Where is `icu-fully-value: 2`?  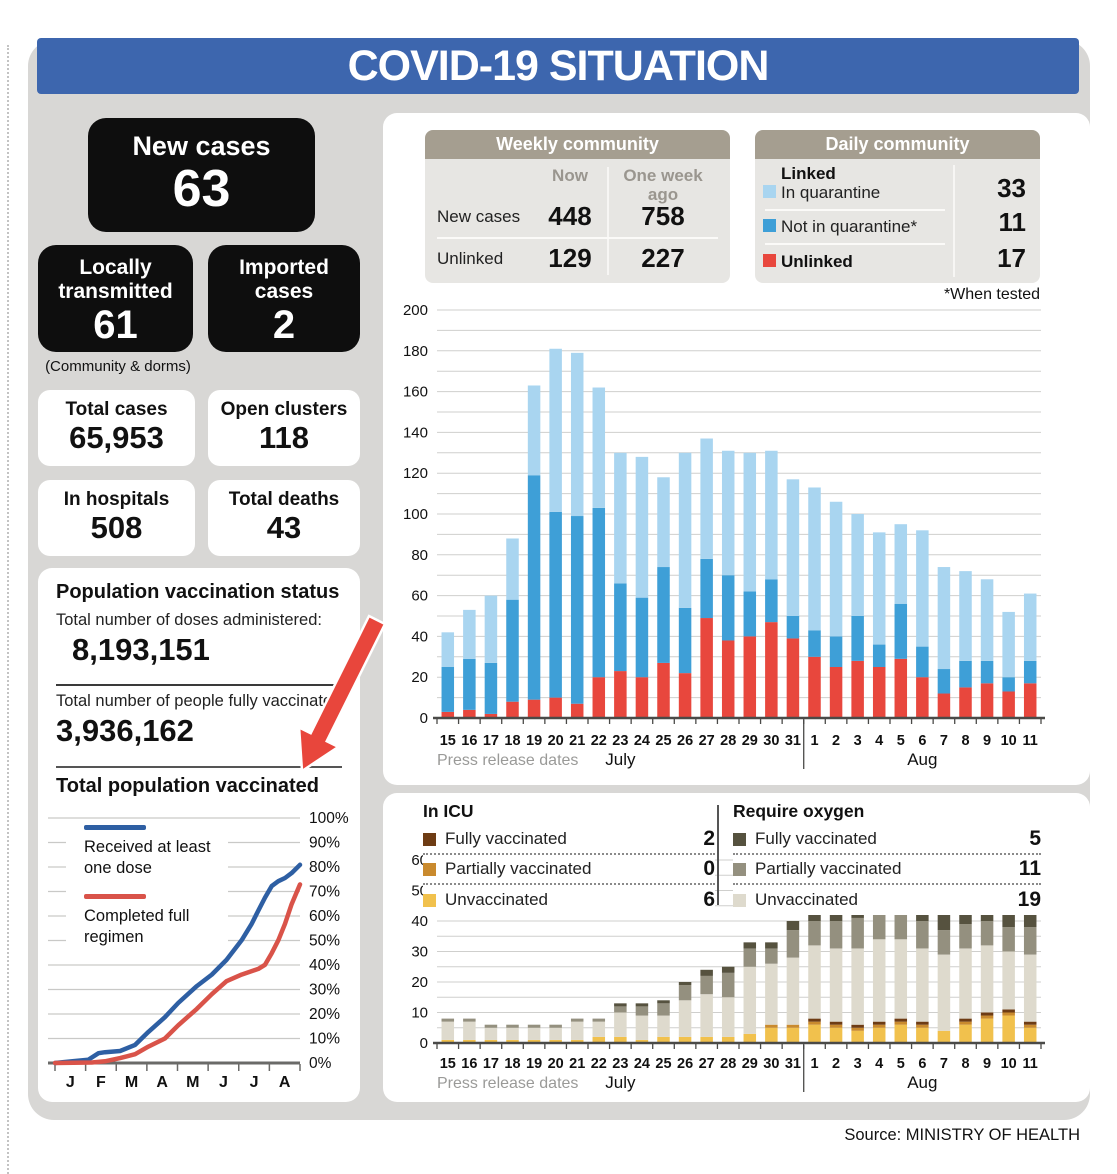 icu-fully-value: 2 is located at coordinates (709, 838).